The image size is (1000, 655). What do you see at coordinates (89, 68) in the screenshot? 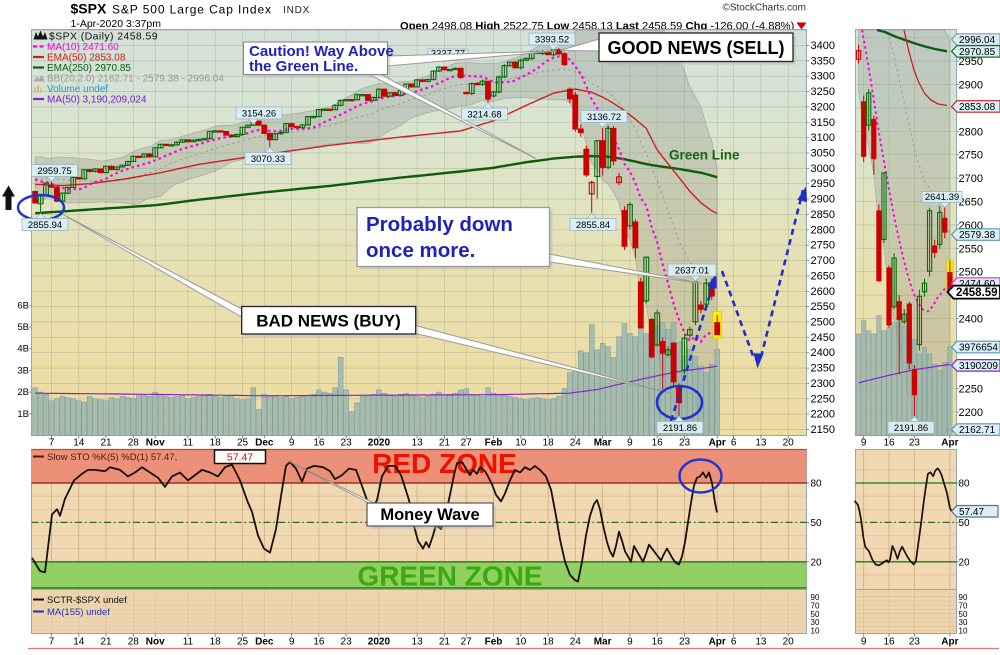
I see `svg-text: EMA(250) 2970.85` at bounding box center [89, 68].